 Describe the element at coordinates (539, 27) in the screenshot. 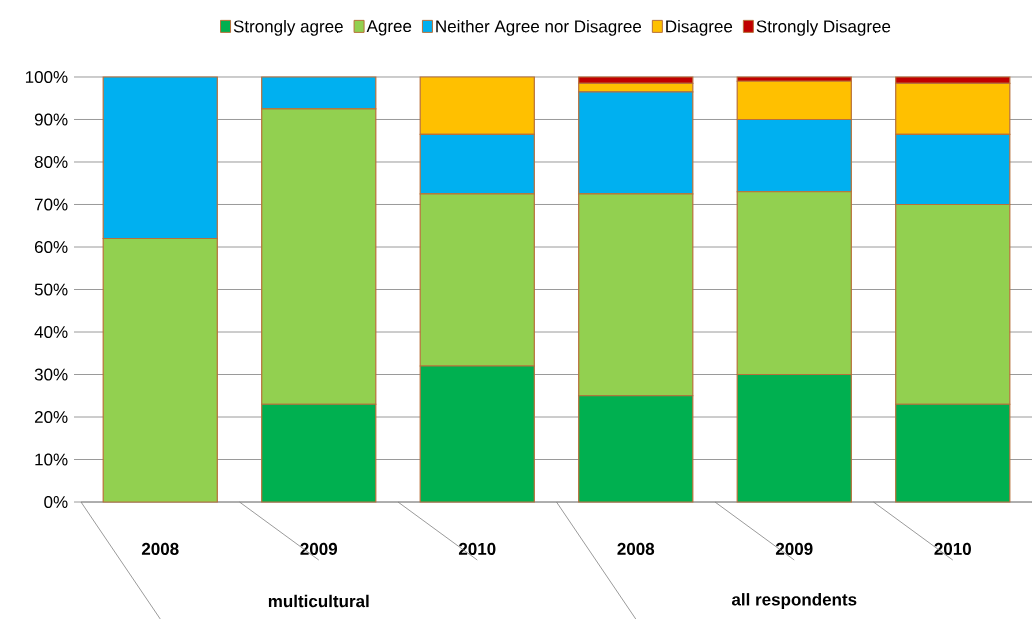

I see `legend-label: Neither Agree nor Disagree` at that location.